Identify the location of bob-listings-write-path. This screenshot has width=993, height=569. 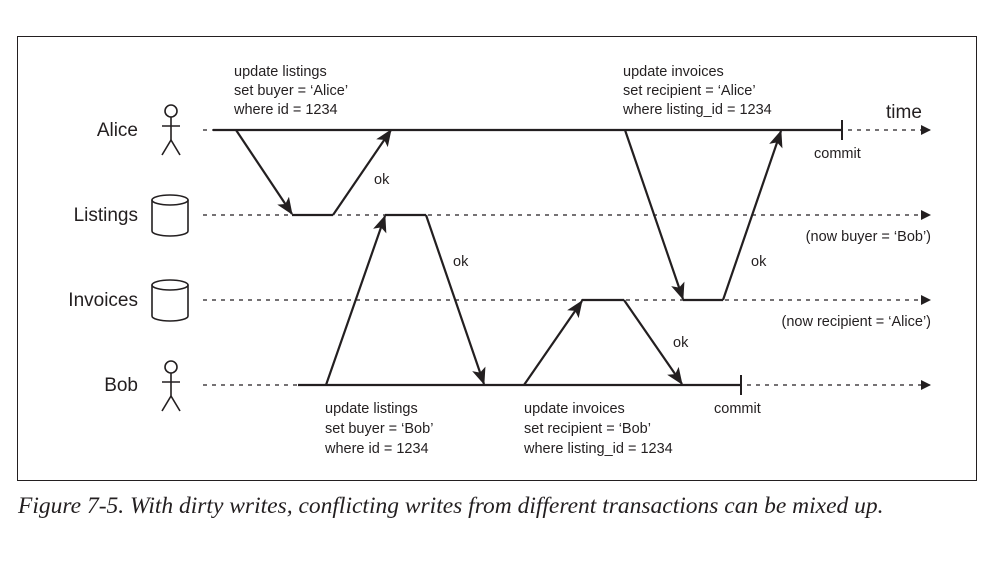
(405, 299).